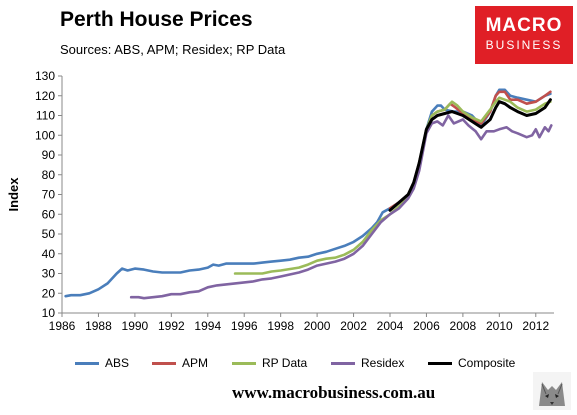 This screenshot has width=577, height=415. Describe the element at coordinates (470, 155) in the screenshot. I see `series-line-composite` at that location.